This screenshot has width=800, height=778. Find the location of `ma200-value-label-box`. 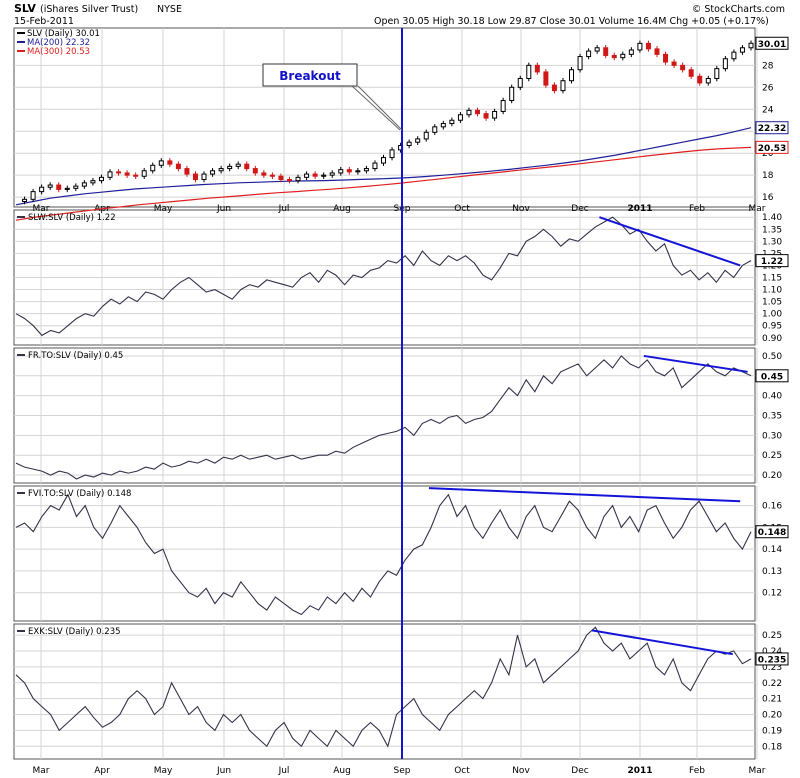

ma200-value-label-box is located at coordinates (772, 128).